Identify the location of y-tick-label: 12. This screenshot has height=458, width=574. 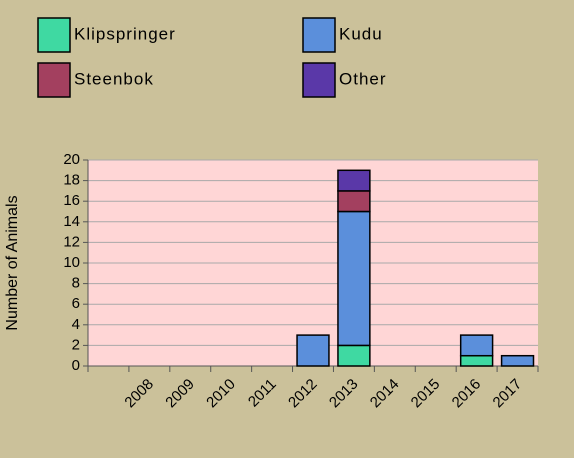
(71, 241).